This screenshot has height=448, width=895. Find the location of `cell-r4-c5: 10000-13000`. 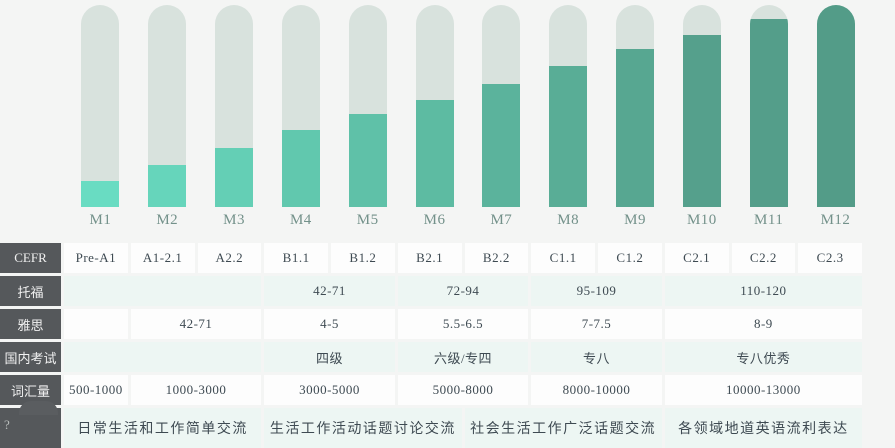

cell-r4-c5: 10000-13000 is located at coordinates (763, 390).